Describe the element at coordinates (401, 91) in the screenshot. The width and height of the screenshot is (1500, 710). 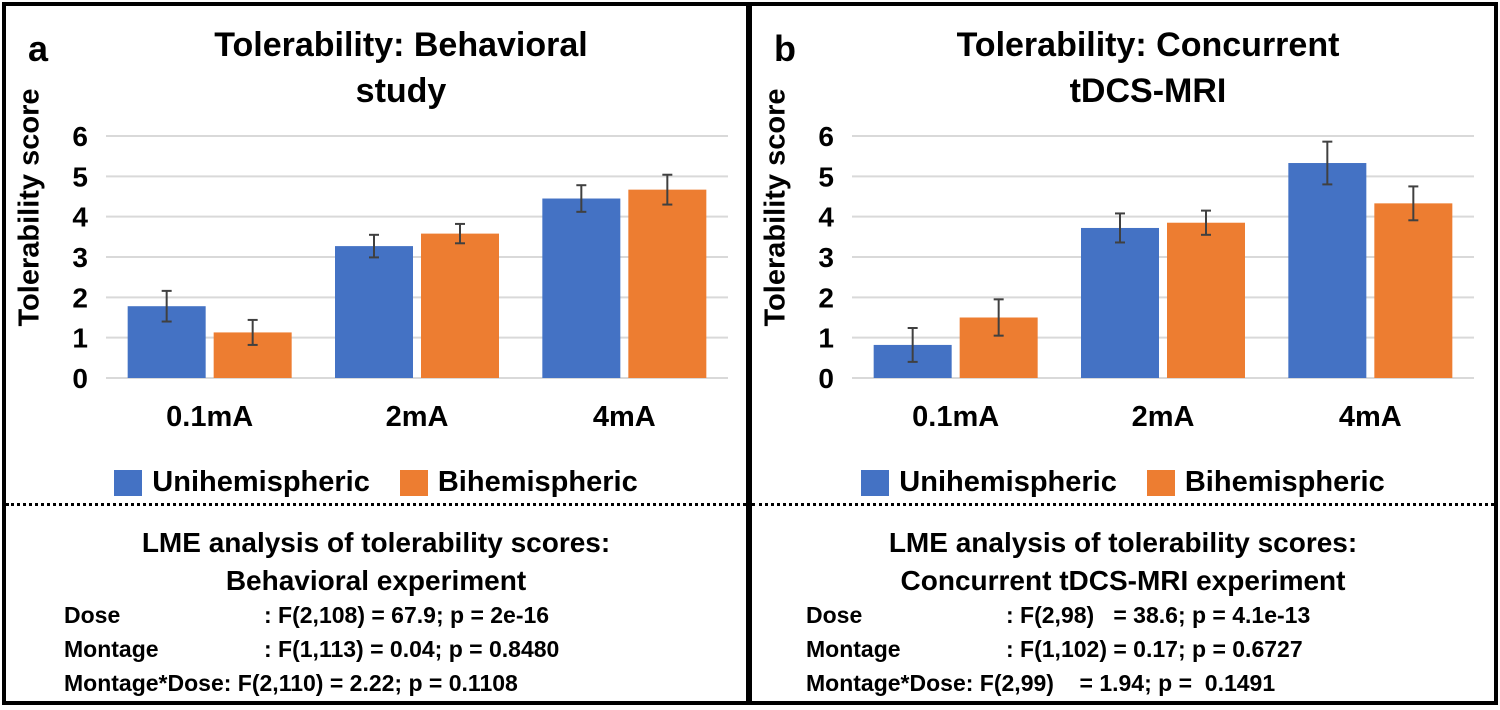
I see `chart-title-line2: study` at that location.